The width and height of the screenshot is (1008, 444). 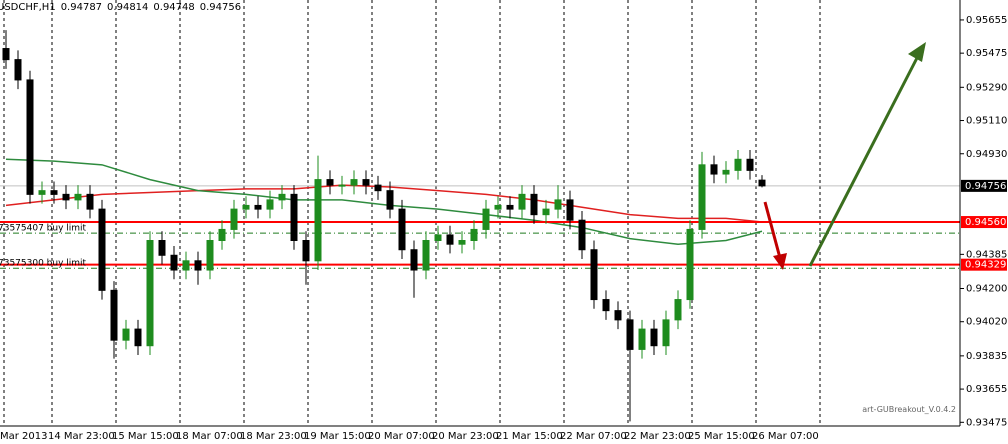 What do you see at coordinates (81, 436) in the screenshot?
I see `x-tick-label: 14 Mar 23:00` at bounding box center [81, 436].